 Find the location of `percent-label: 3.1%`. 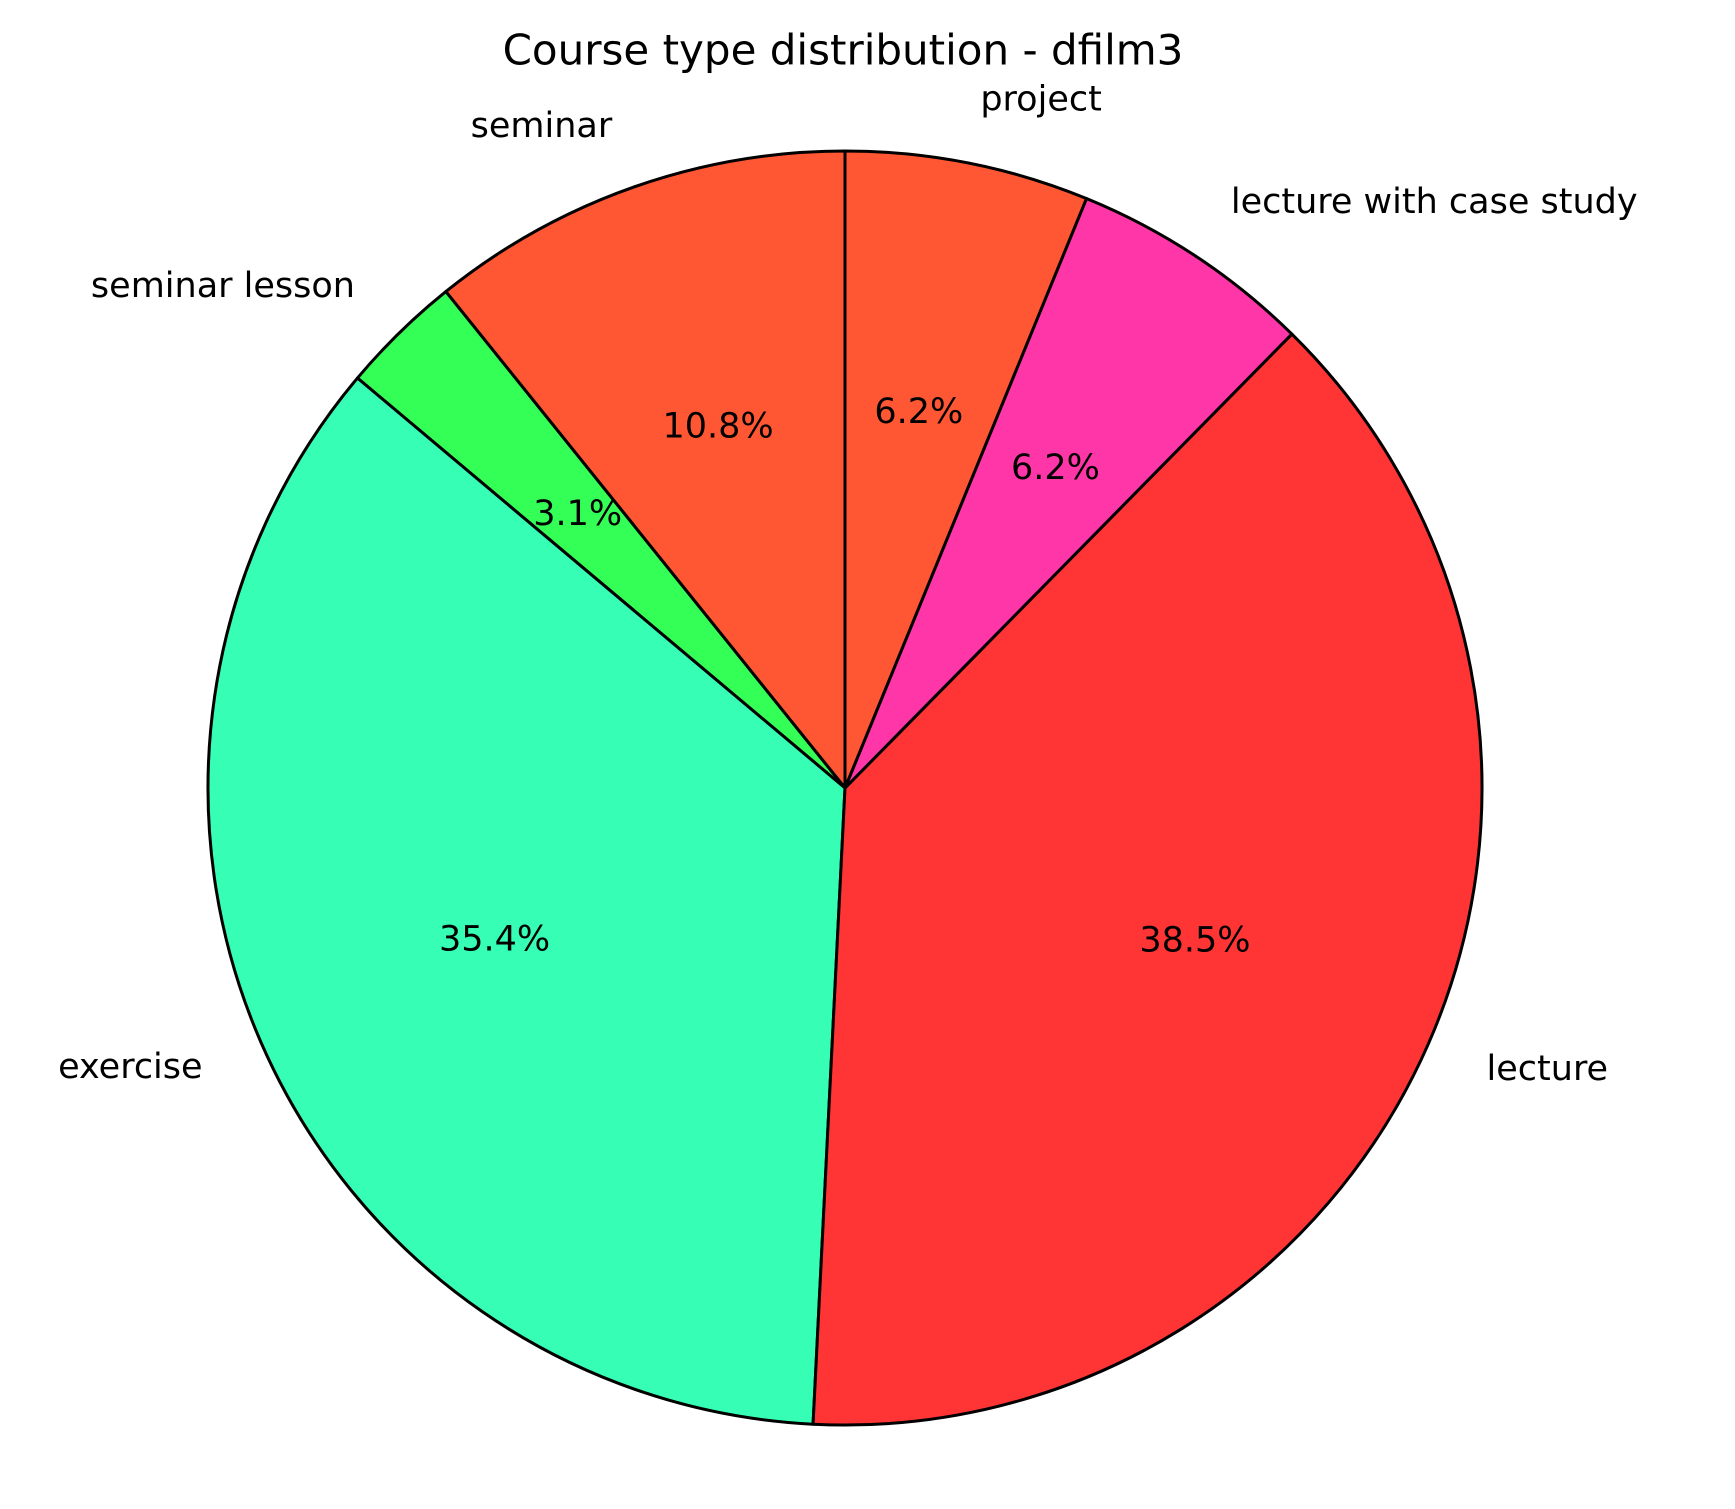

percent-label: 3.1% is located at coordinates (577, 514).